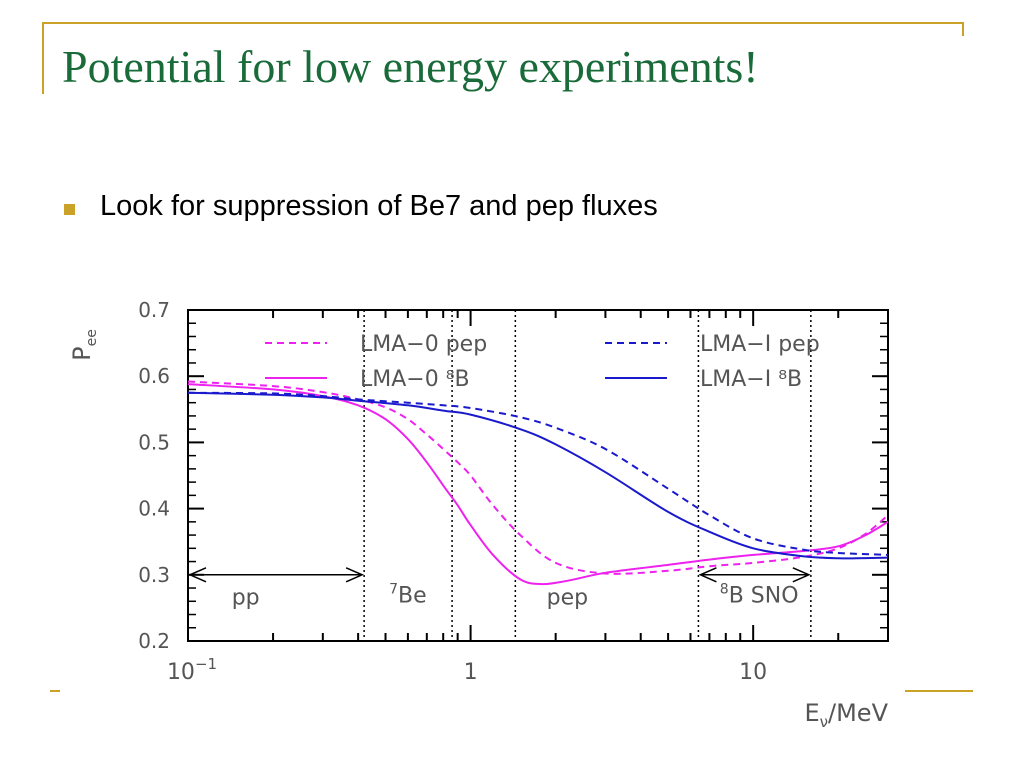  I want to click on y-tick-label: 0.7, so click(154, 310).